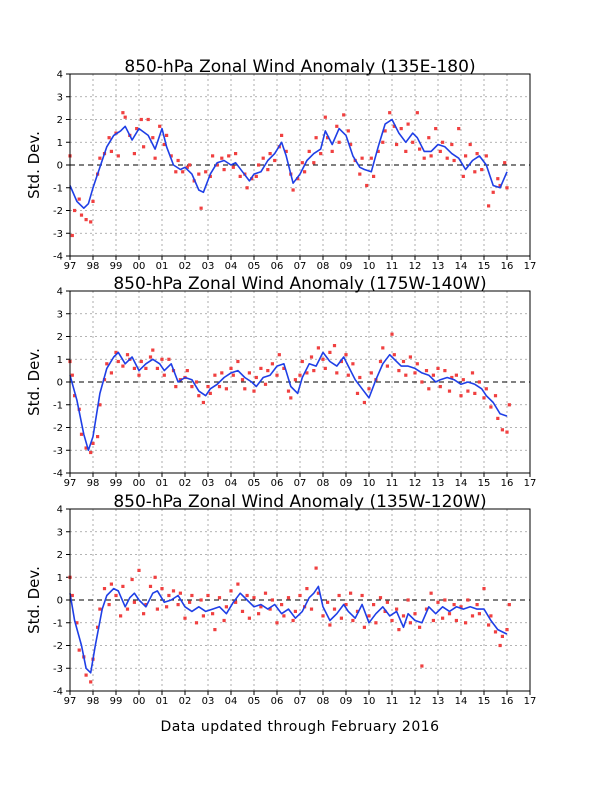  I want to click on y-tick-labels: 4 3 2 1 0 -1 -2 -3 -4, so click(61, 383).